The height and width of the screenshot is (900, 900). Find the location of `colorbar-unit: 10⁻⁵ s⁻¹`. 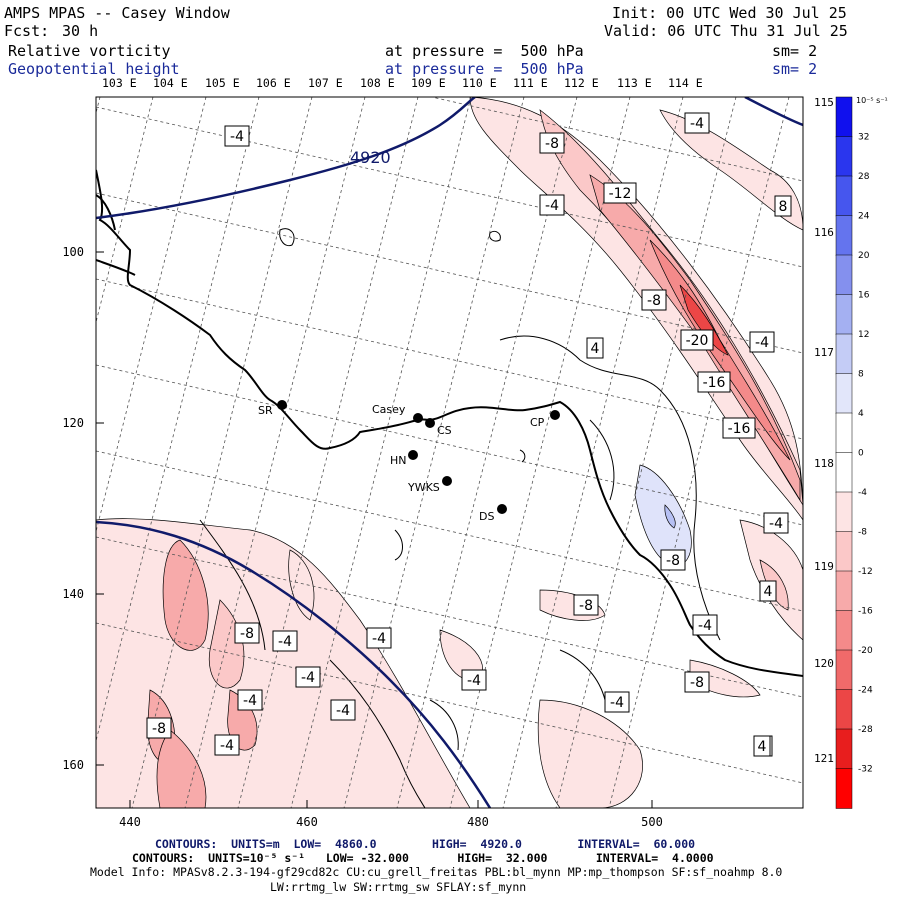

colorbar-unit: 10⁻⁵ s⁻¹ is located at coordinates (872, 100).